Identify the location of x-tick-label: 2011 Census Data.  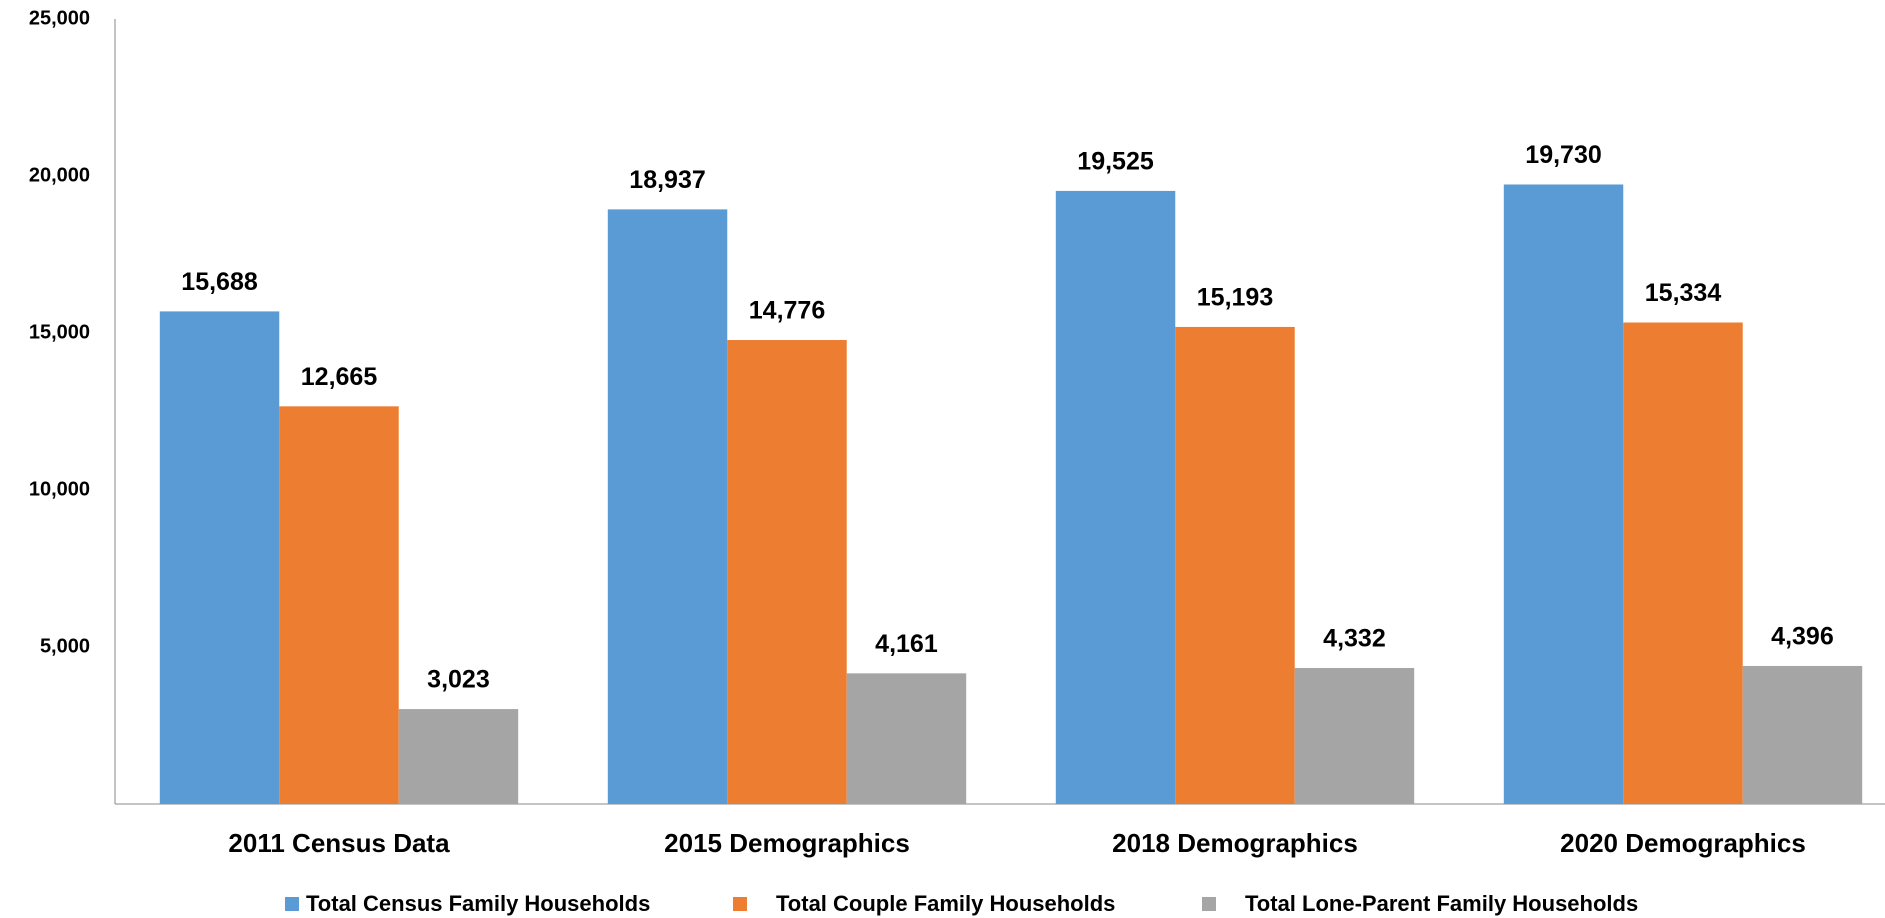
(339, 843).